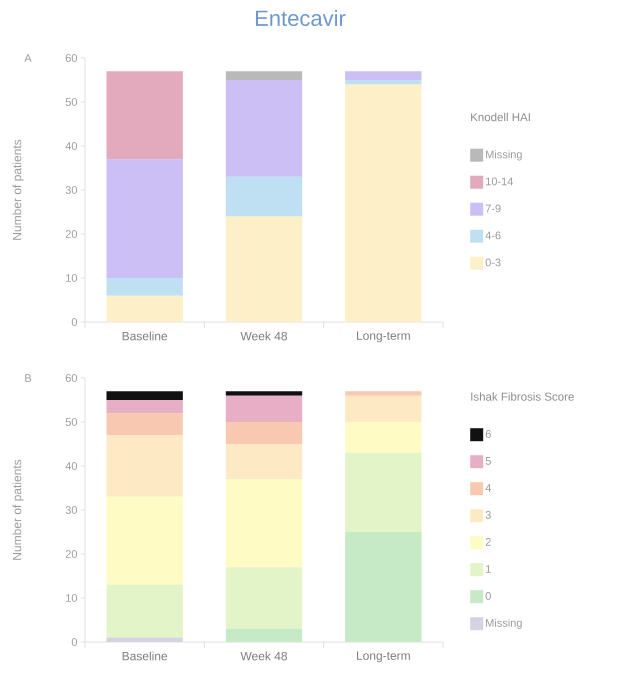  I want to click on legend-label: 1, so click(488, 569).